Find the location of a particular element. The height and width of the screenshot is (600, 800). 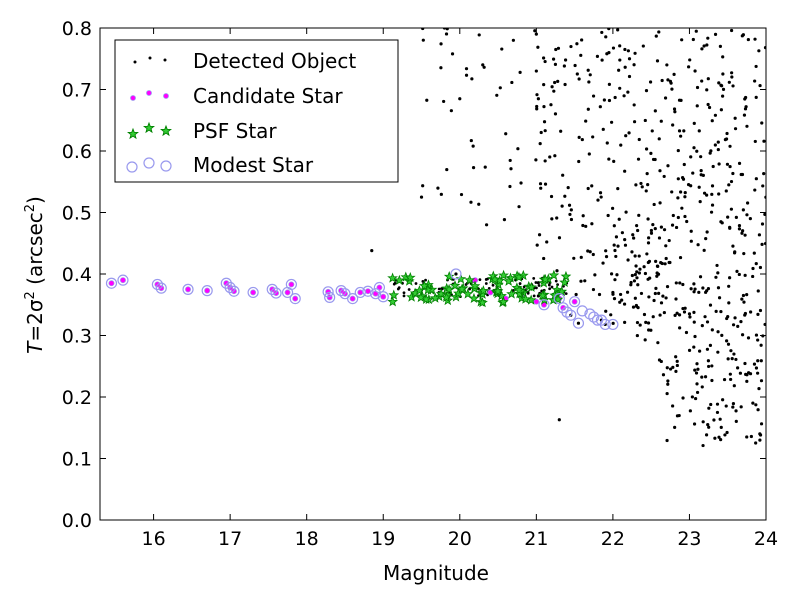

y-tick-label: 0.8 is located at coordinates (77, 29).